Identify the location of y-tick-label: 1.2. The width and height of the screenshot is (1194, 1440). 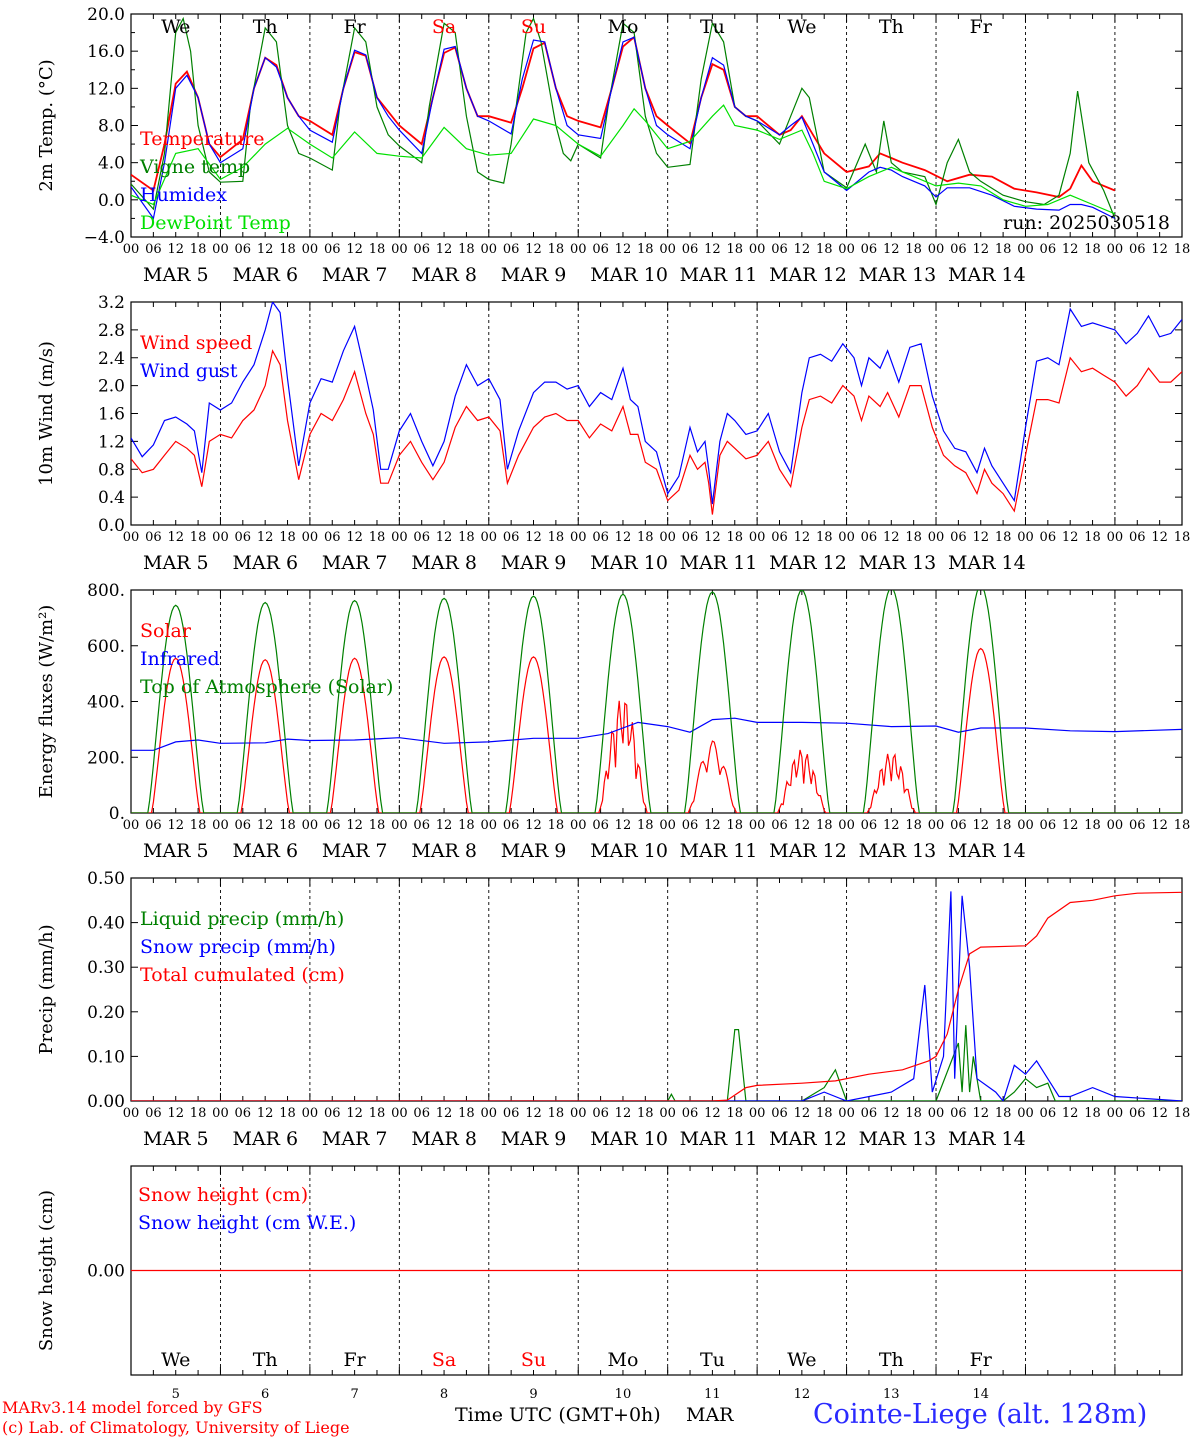
(111, 442).